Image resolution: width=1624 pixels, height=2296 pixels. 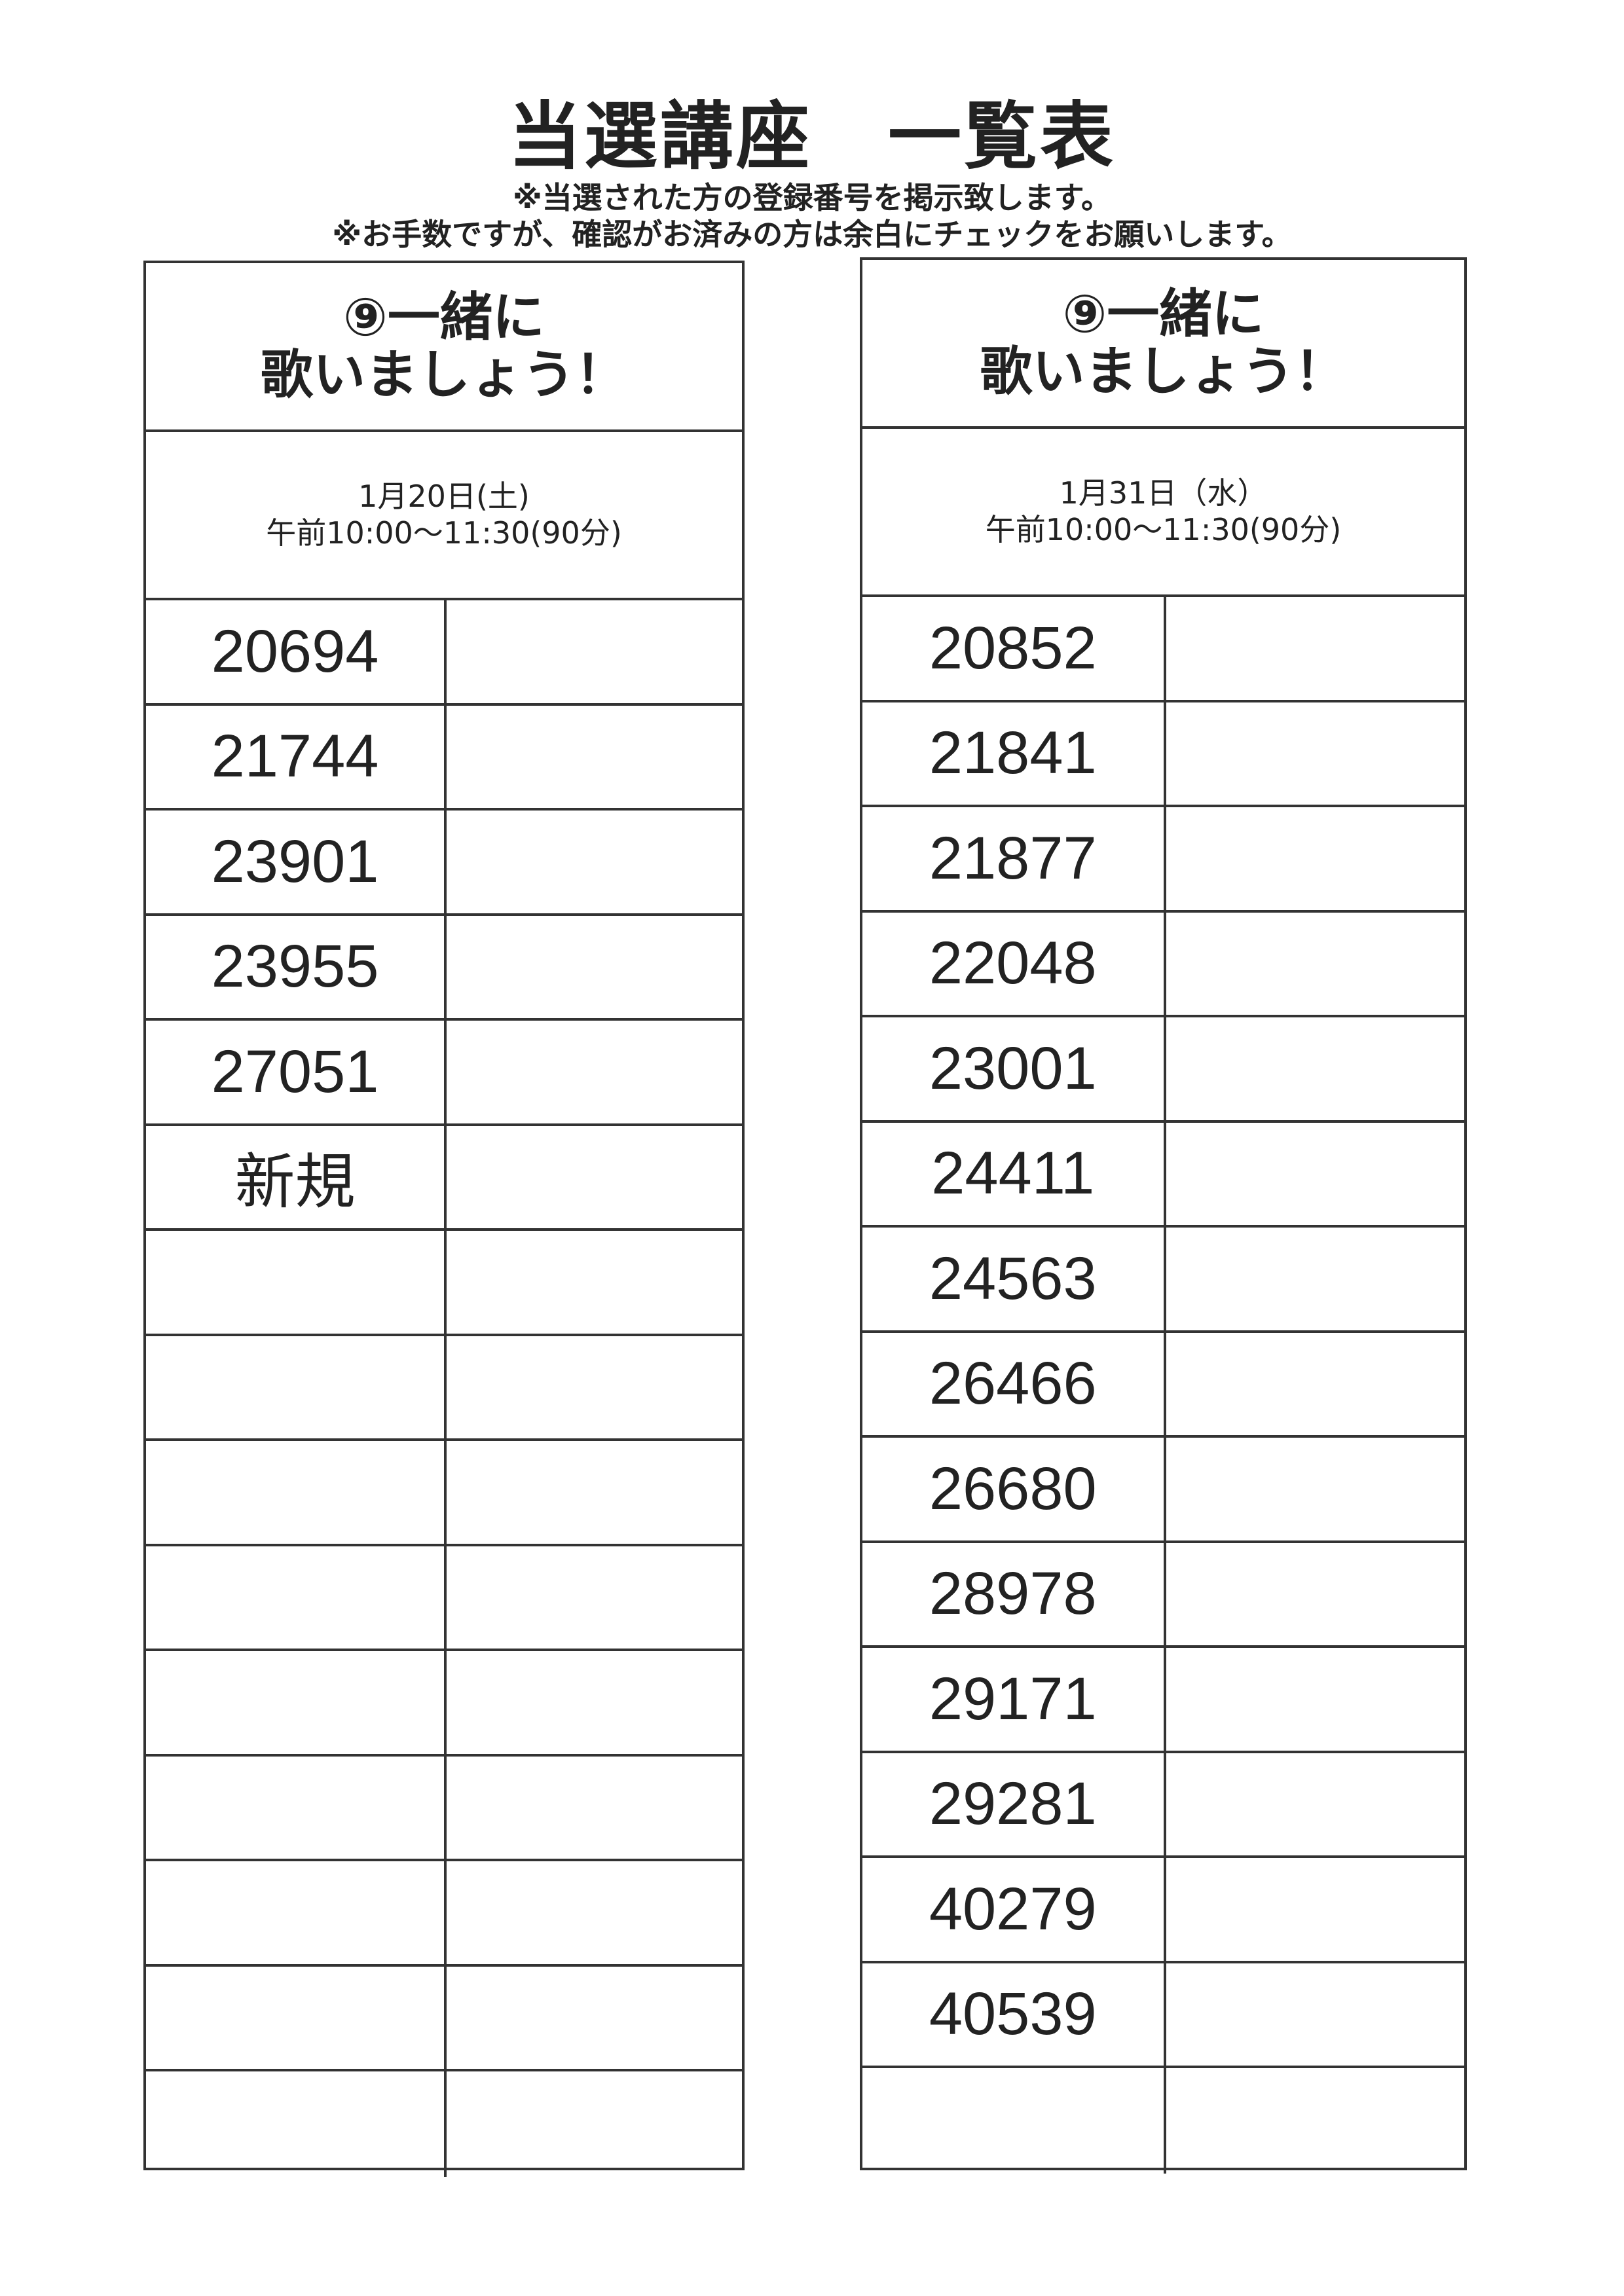 I want to click on table-row: 27051, so click(x=444, y=1073).